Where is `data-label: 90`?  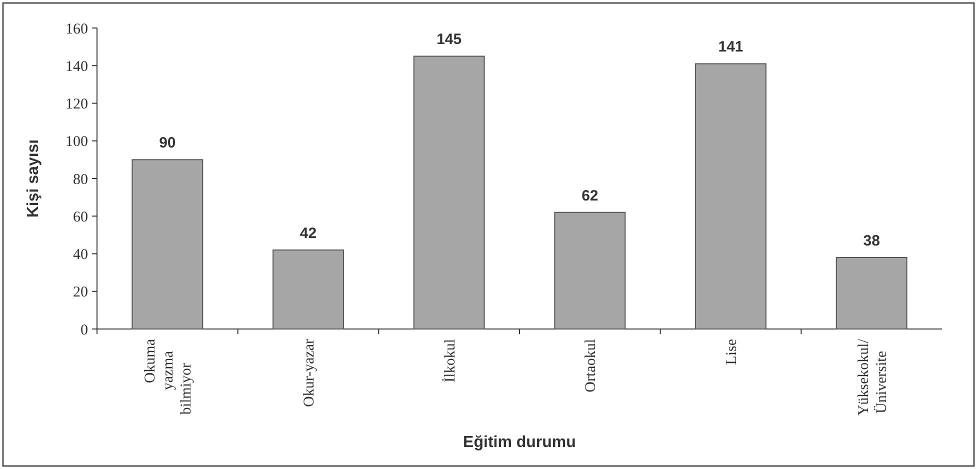 data-label: 90 is located at coordinates (167, 143).